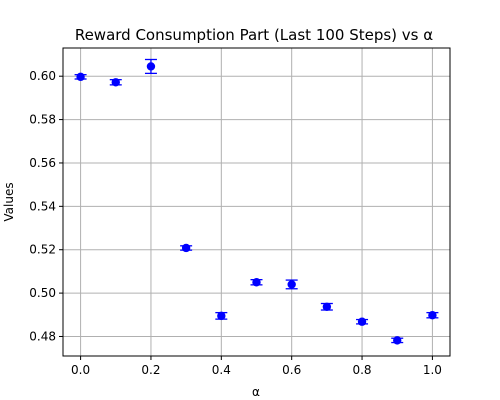  Describe the element at coordinates (361, 370) in the screenshot. I see `x-tick-label: 0.8` at that location.